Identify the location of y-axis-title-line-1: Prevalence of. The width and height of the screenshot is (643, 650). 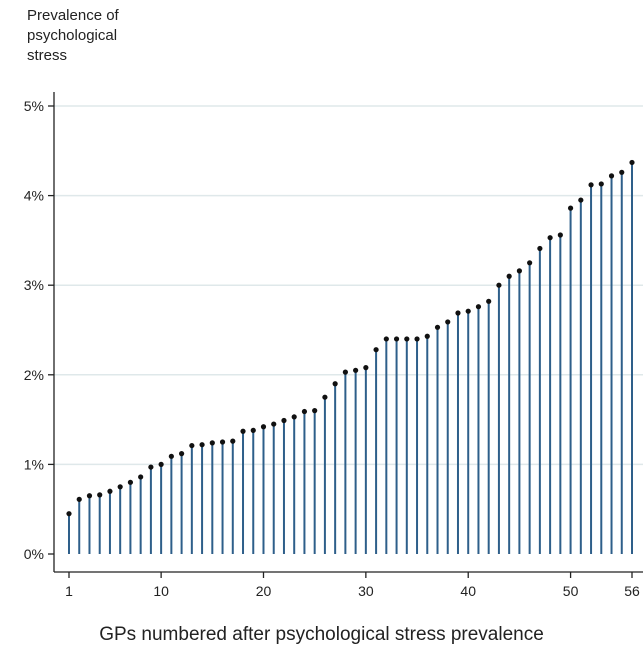
(73, 15).